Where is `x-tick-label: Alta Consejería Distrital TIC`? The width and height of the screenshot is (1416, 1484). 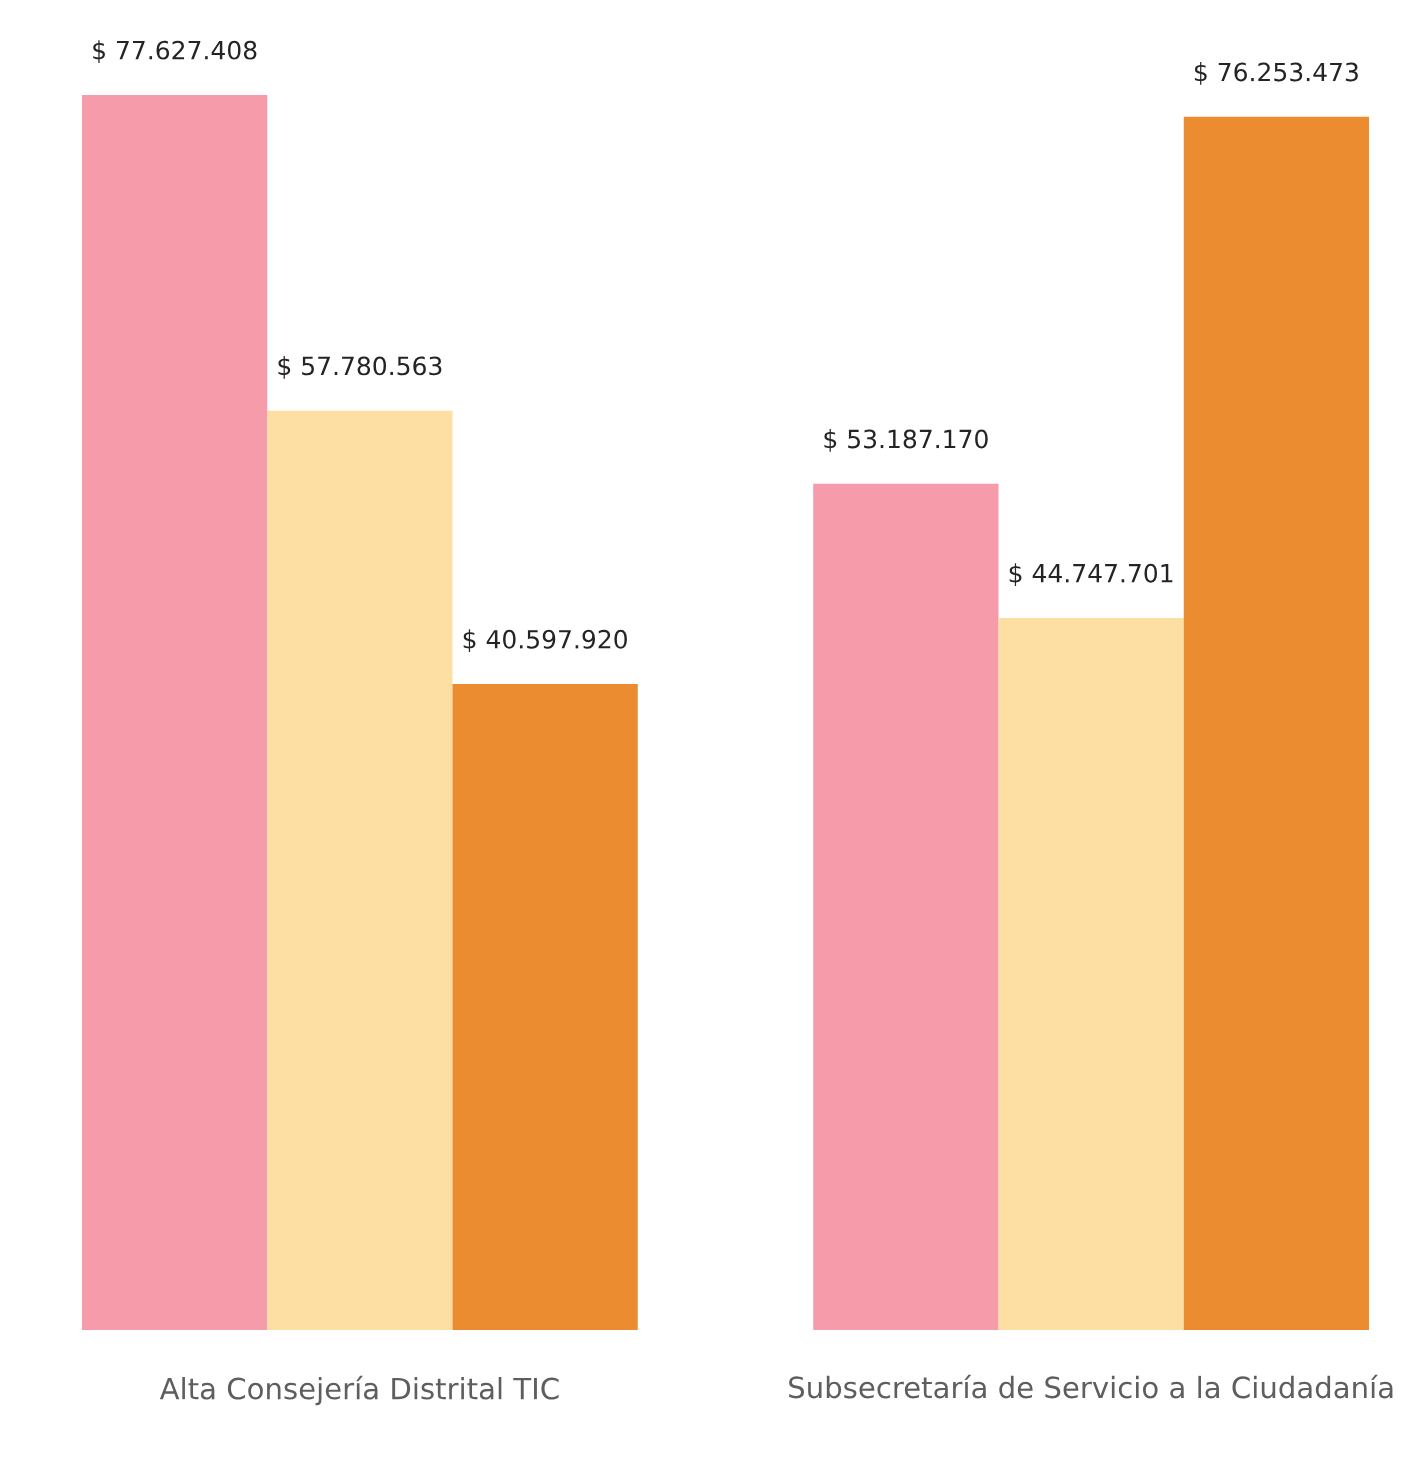
x-tick-label: Alta Consejería Distrital TIC is located at coordinates (359, 1390).